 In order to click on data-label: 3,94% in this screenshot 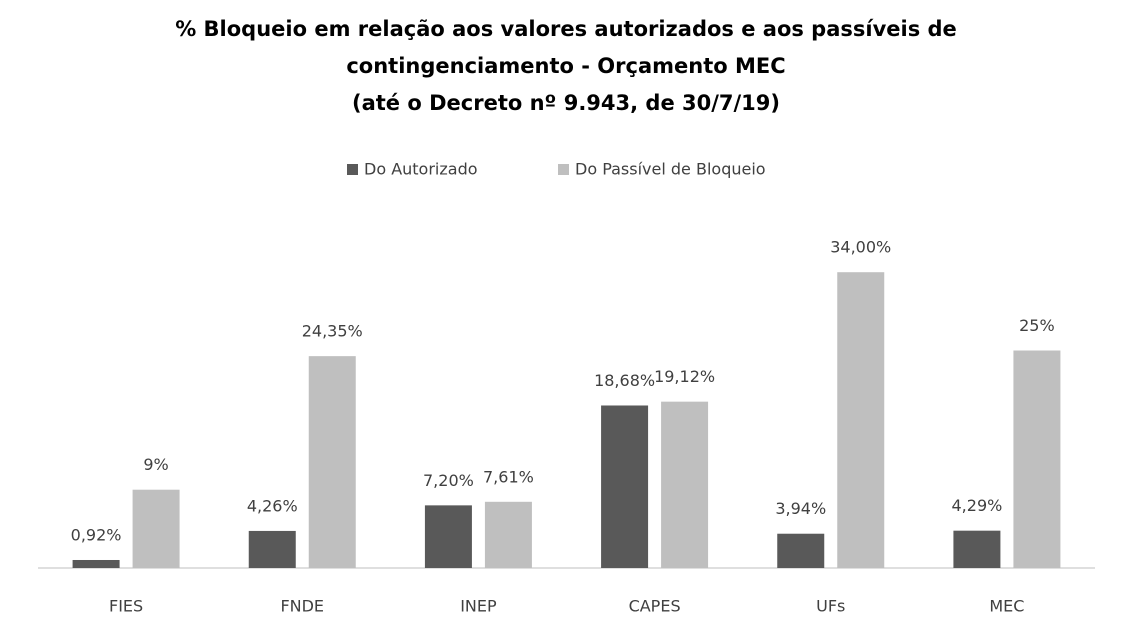, I will do `click(800, 508)`.